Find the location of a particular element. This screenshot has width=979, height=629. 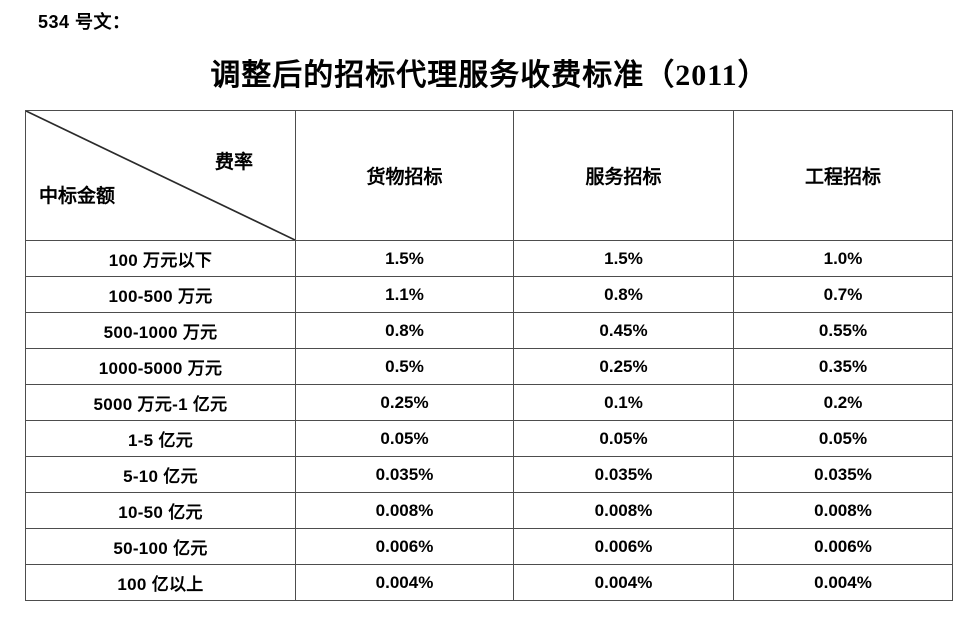

rate-cell: 0.45% is located at coordinates (623, 330).